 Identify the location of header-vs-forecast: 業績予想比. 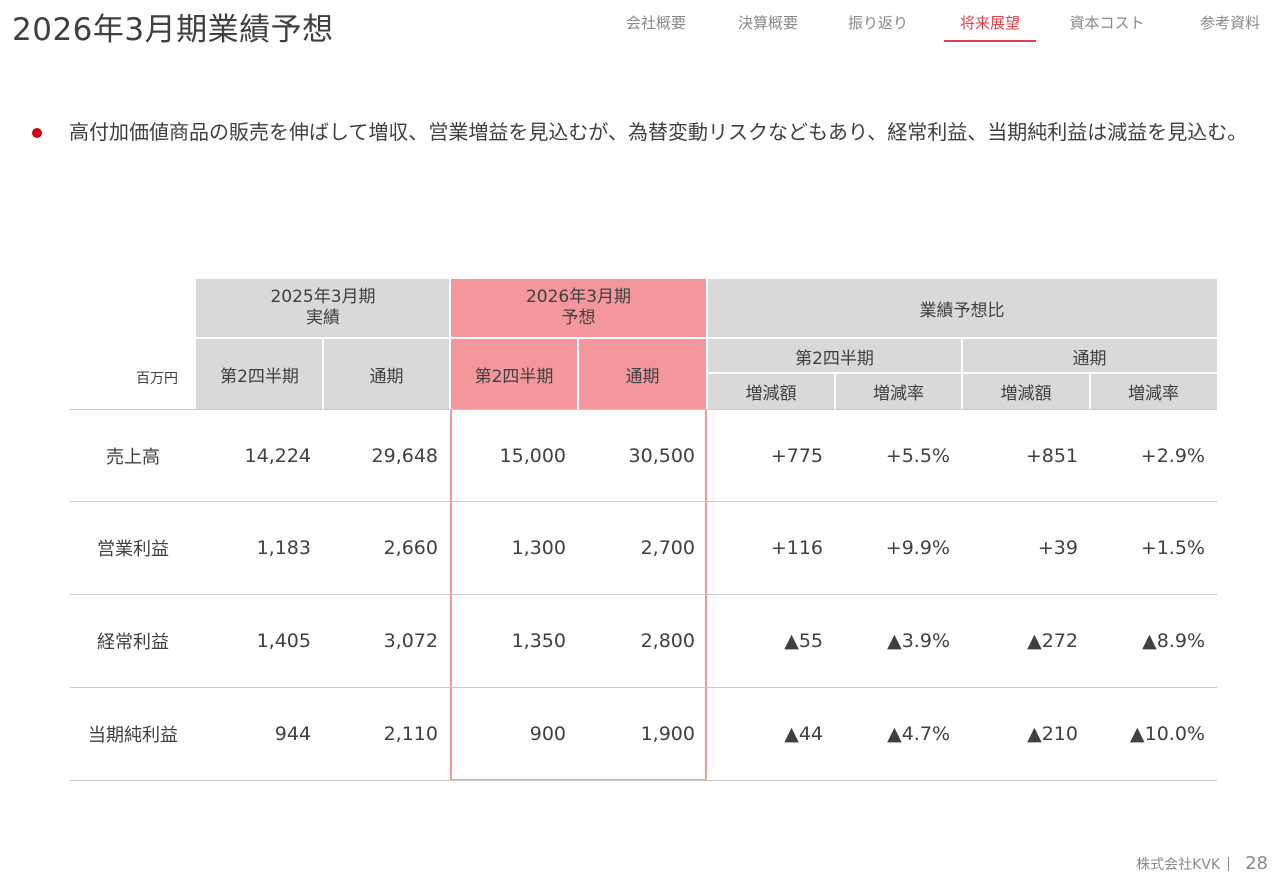
(962, 308).